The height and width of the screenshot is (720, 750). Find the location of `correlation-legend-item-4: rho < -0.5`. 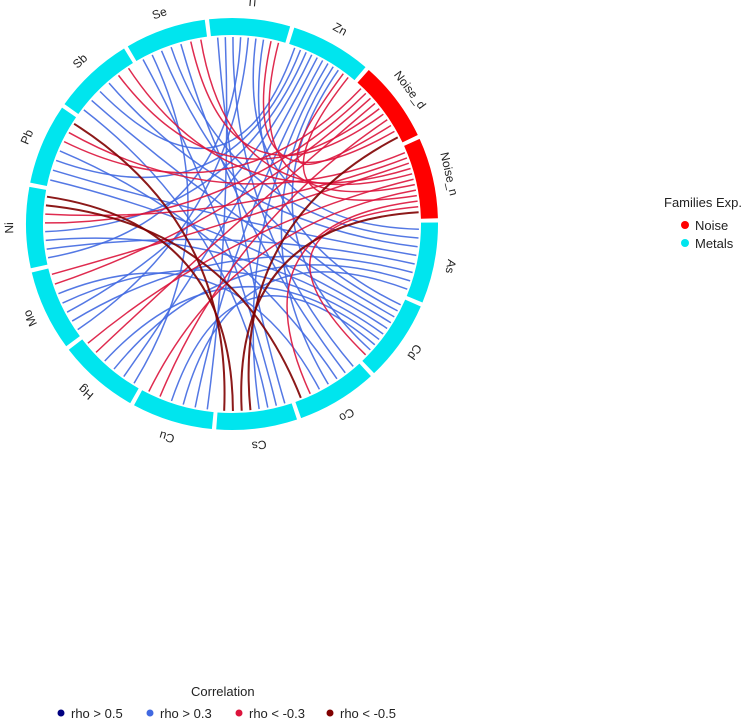

correlation-legend-item-4: rho < -0.5 is located at coordinates (361, 713).